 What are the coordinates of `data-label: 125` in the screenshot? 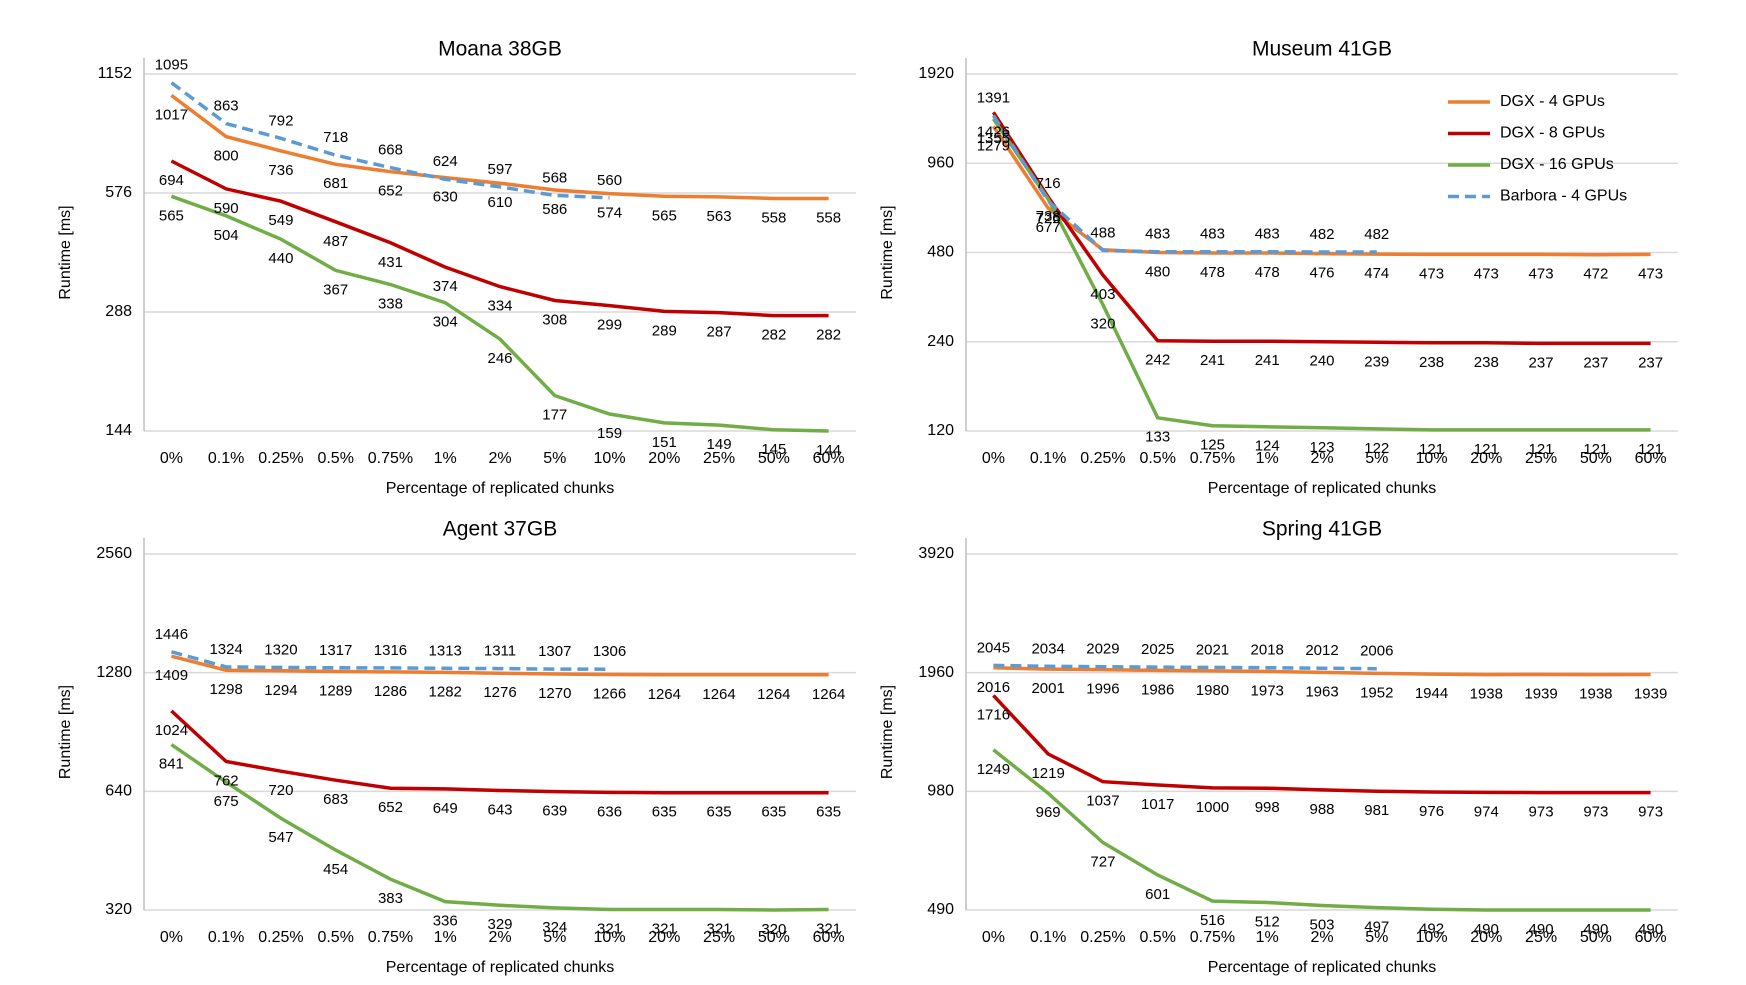 It's located at (1212, 445).